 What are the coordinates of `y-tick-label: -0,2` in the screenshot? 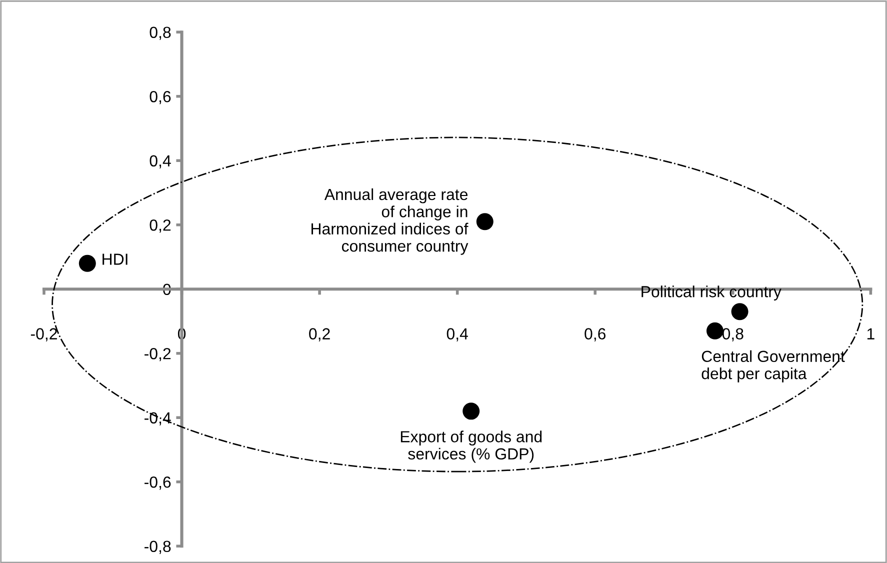 It's located at (157, 355).